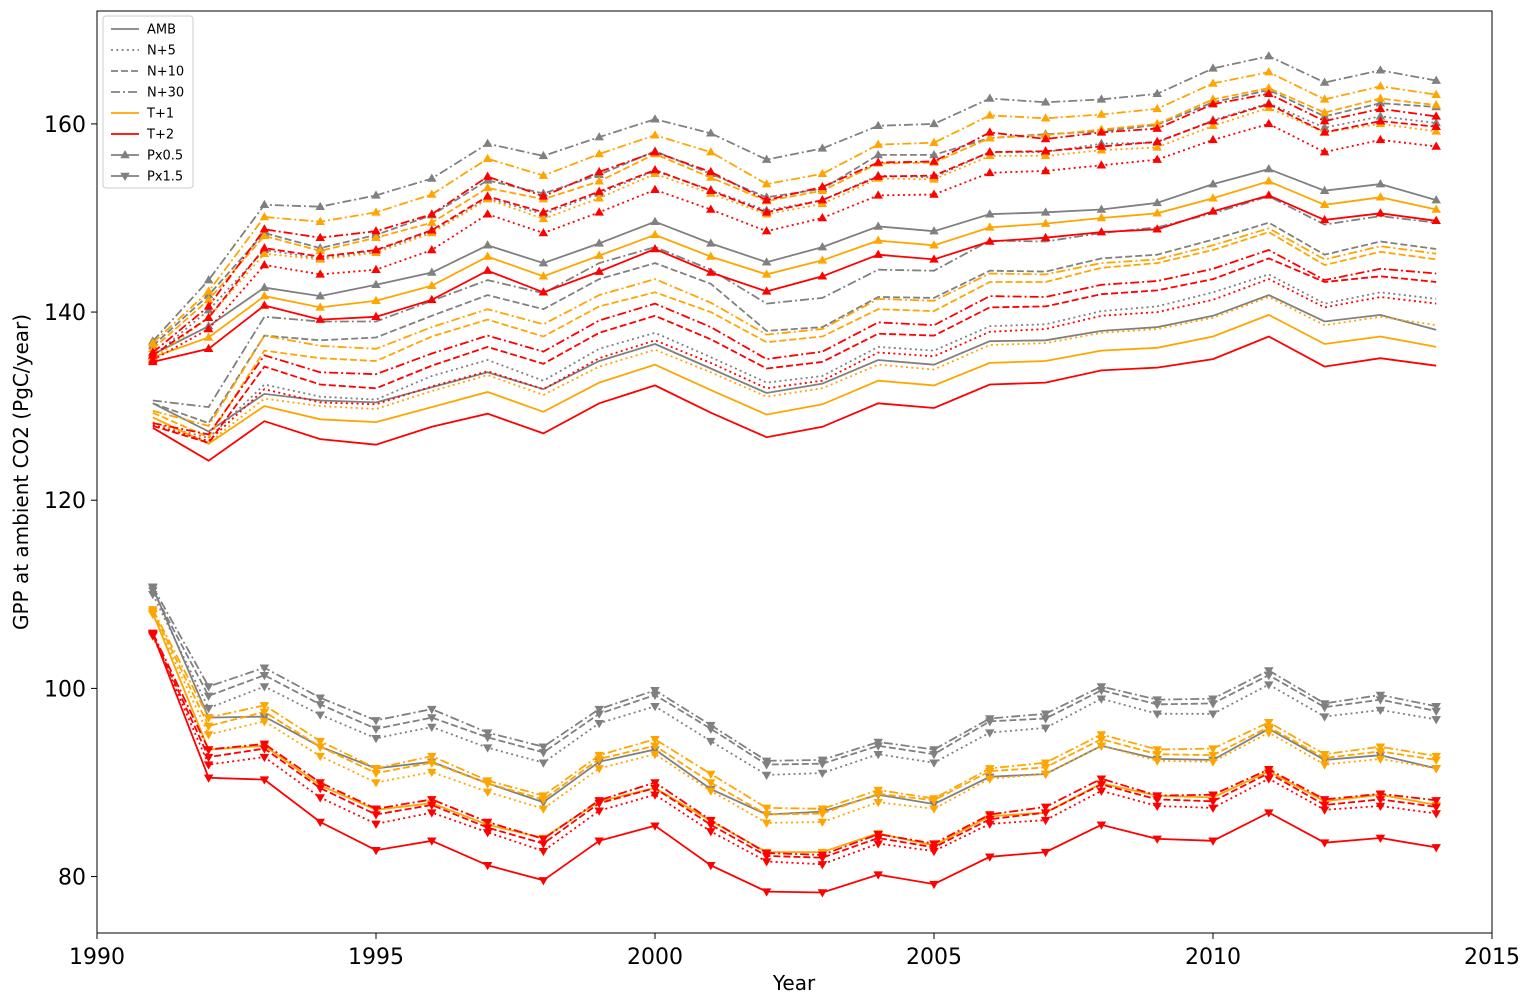 The image size is (1524, 1006). What do you see at coordinates (165, 72) in the screenshot?
I see `legend-label: N+10` at bounding box center [165, 72].